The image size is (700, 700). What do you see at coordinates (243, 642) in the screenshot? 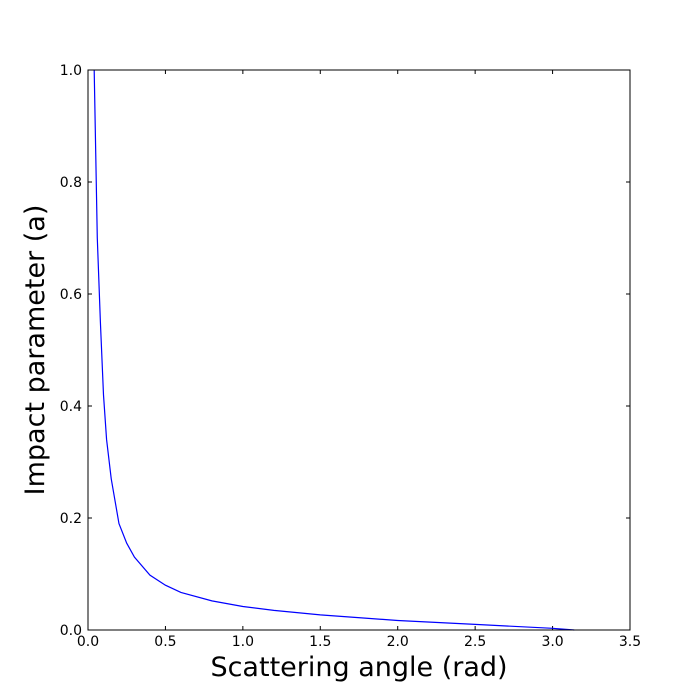
I see `x-tick-label: 1.0` at bounding box center [243, 642].